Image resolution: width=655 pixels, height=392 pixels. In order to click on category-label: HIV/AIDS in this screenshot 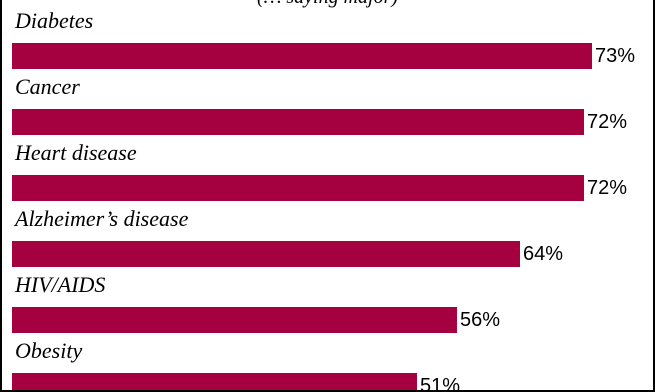, I will do `click(60, 284)`.